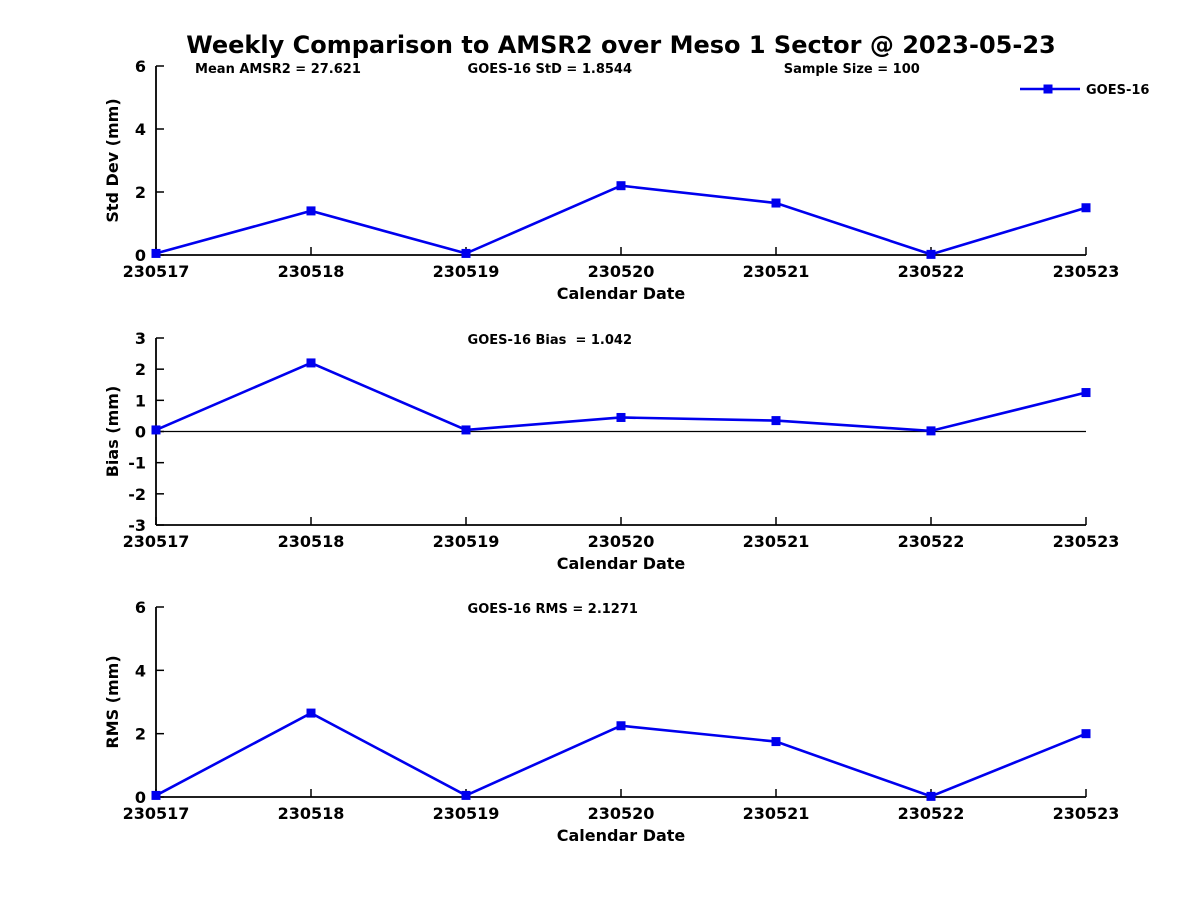 The image size is (1200, 900). What do you see at coordinates (137, 494) in the screenshot?
I see `y-tick-label: -2` at bounding box center [137, 494].